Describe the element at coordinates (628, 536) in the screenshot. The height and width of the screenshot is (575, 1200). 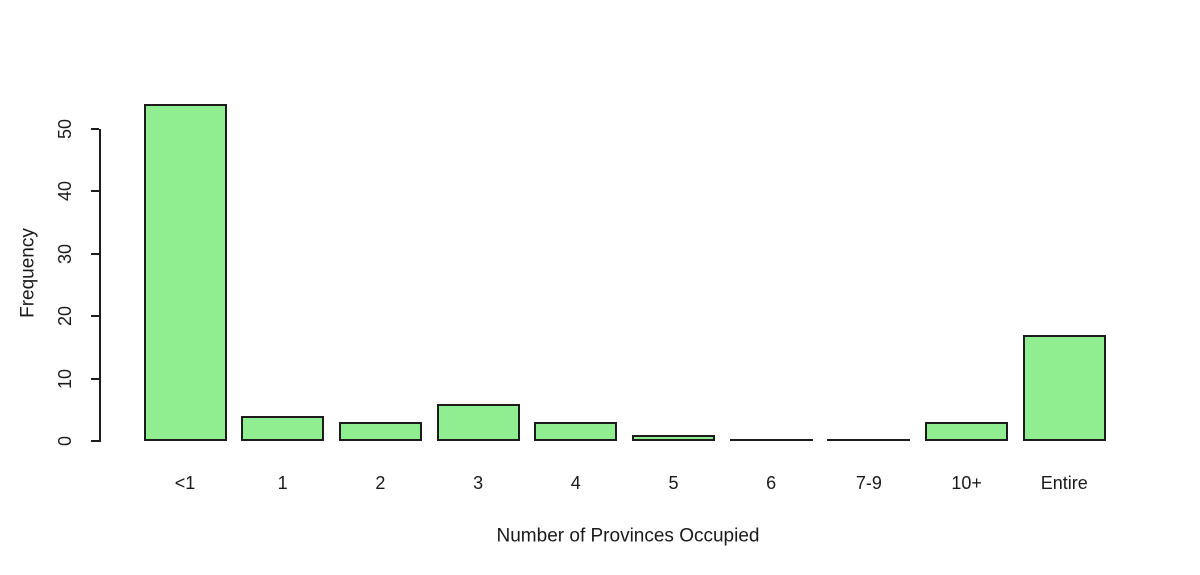
I see `x-axis-title: Number of Provinces Occupied` at that location.